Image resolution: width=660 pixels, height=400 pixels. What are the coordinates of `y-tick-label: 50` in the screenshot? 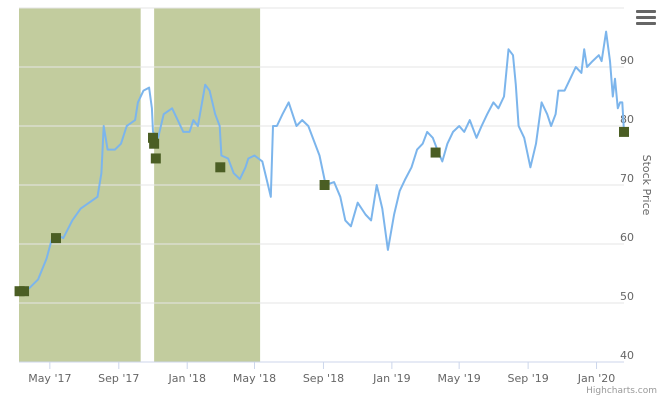 It's located at (627, 296).